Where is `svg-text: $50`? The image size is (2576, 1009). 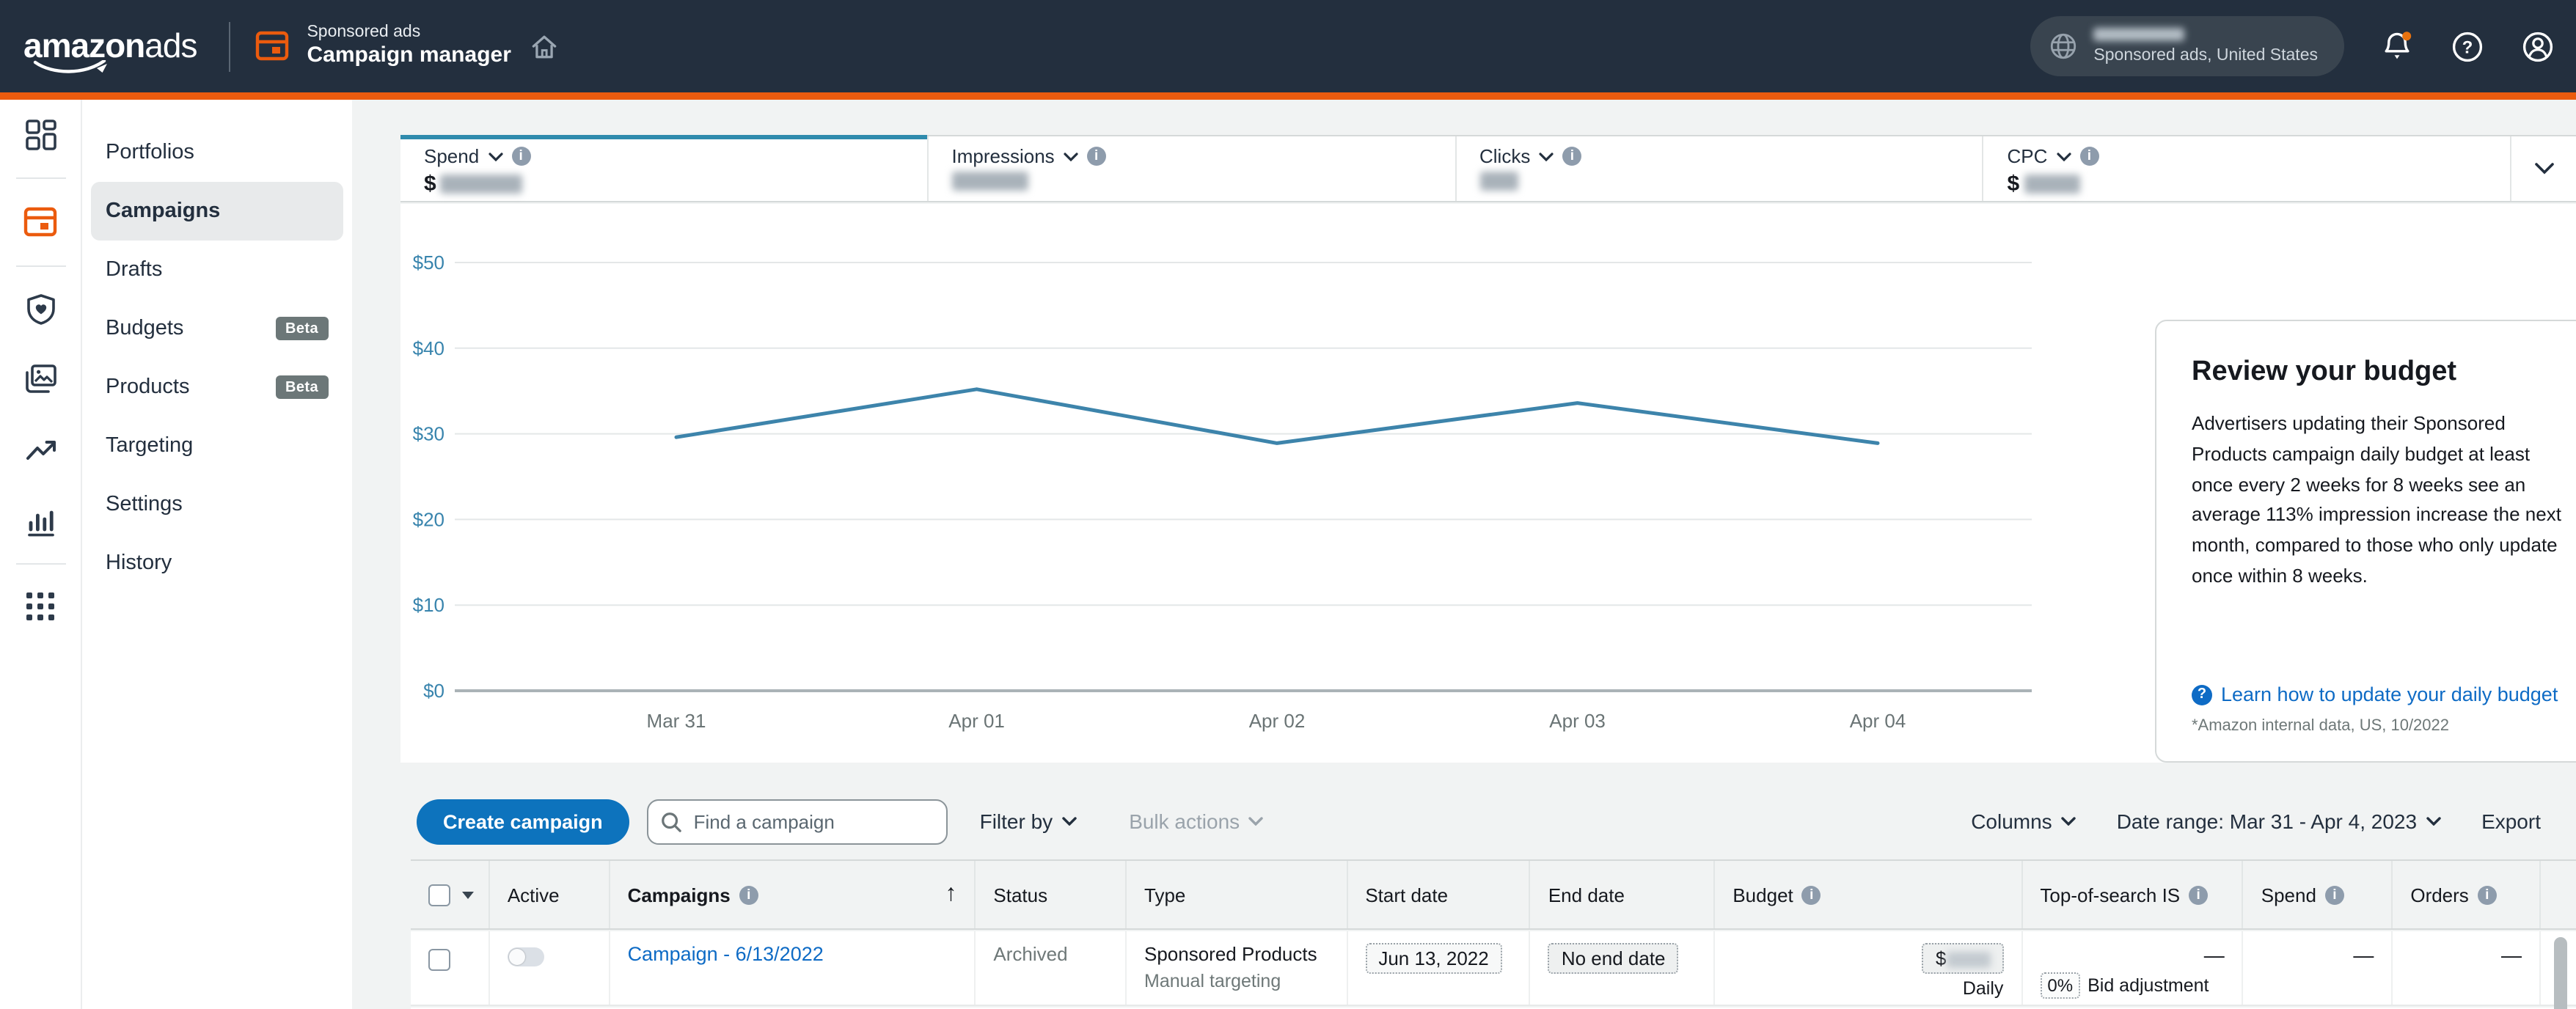
svg-text: $50 is located at coordinates (429, 263).